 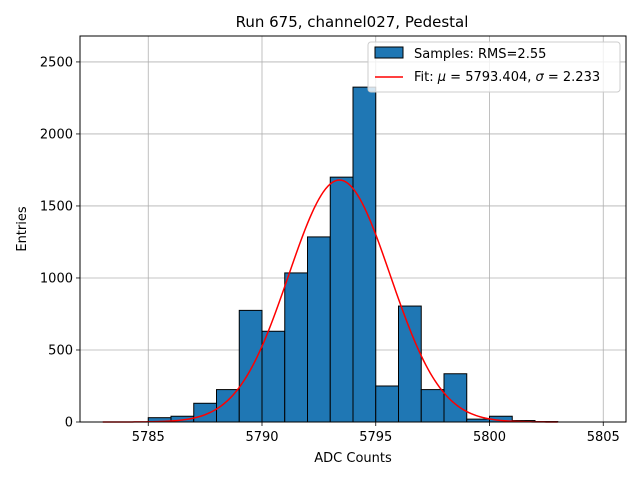 What do you see at coordinates (56, 206) in the screenshot?
I see `y-tick-label: 1500` at bounding box center [56, 206].